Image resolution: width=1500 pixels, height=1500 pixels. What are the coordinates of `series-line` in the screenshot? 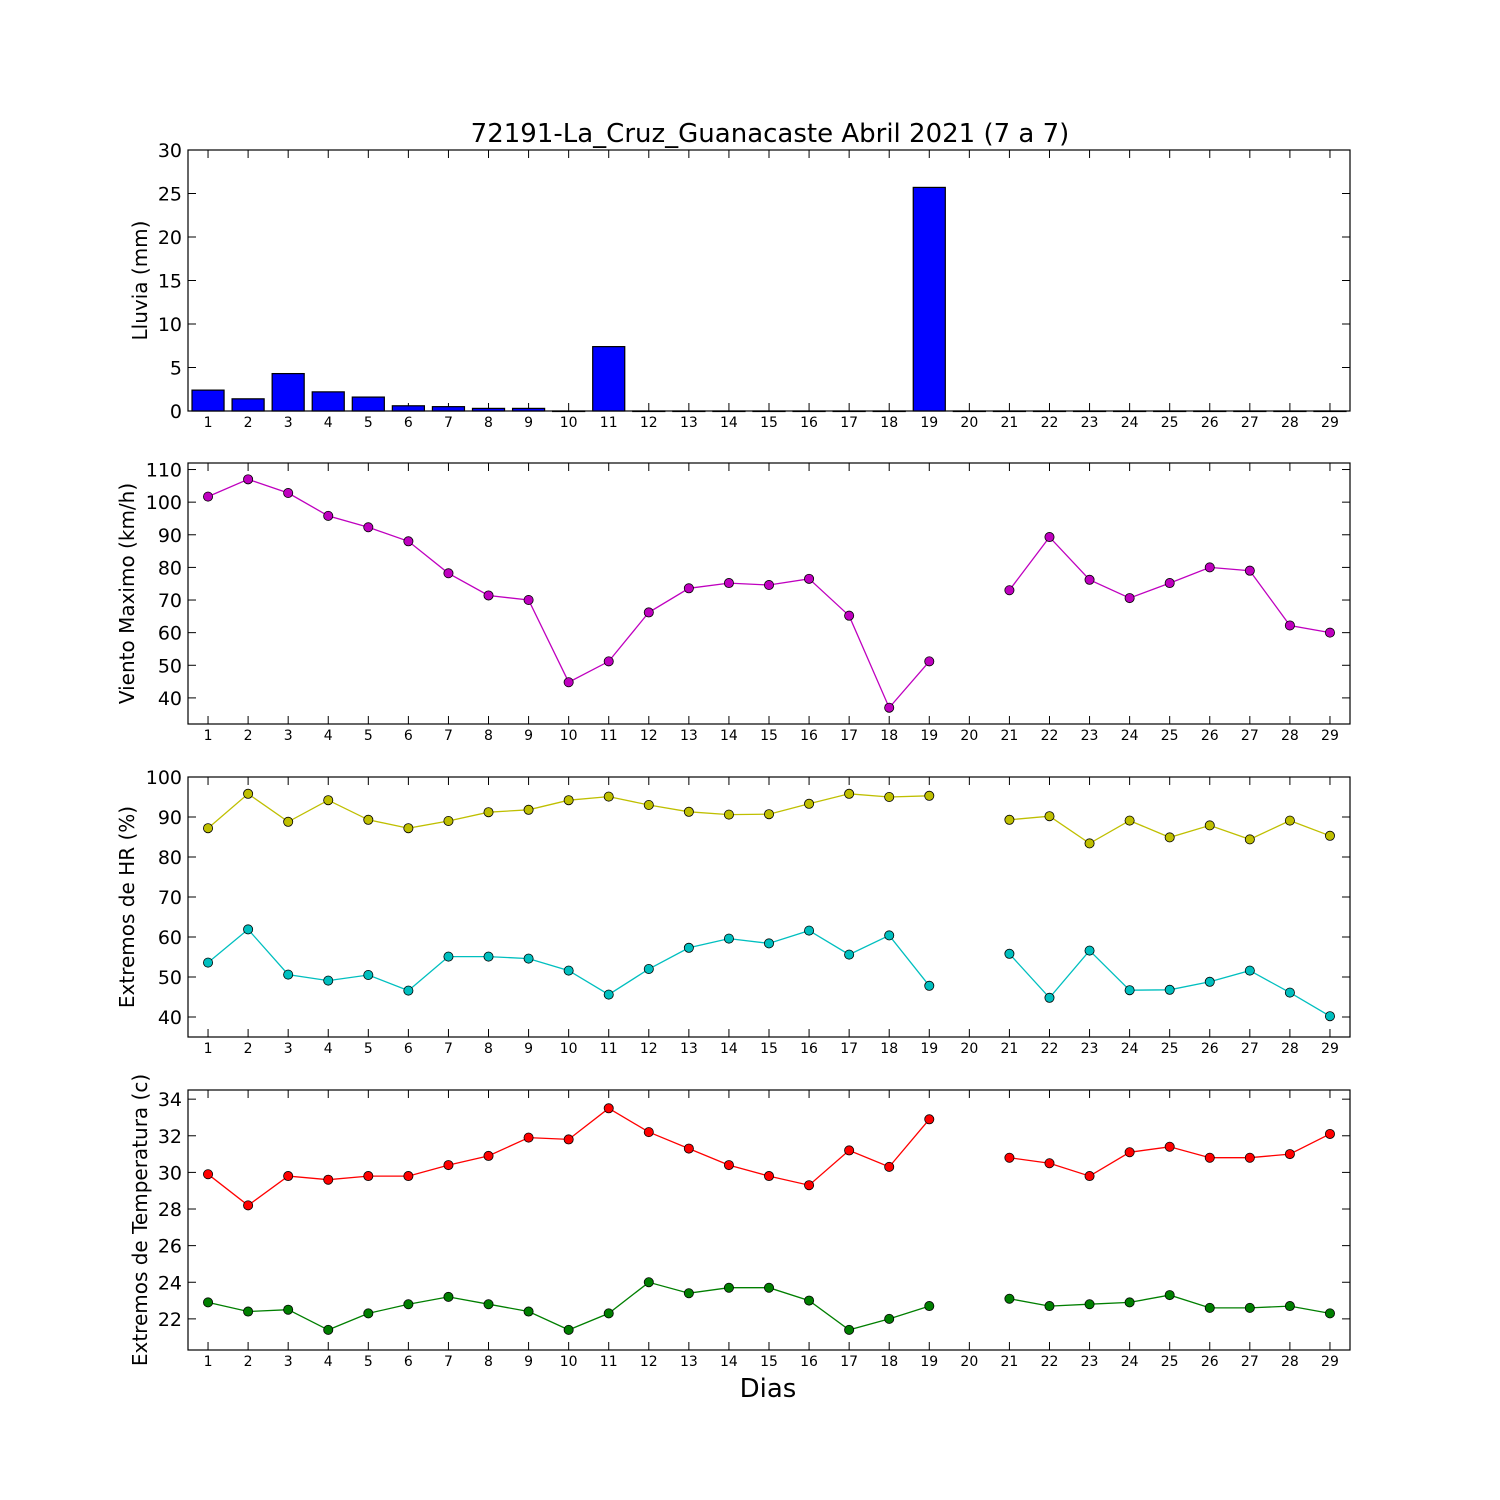 It's located at (769, 1157).